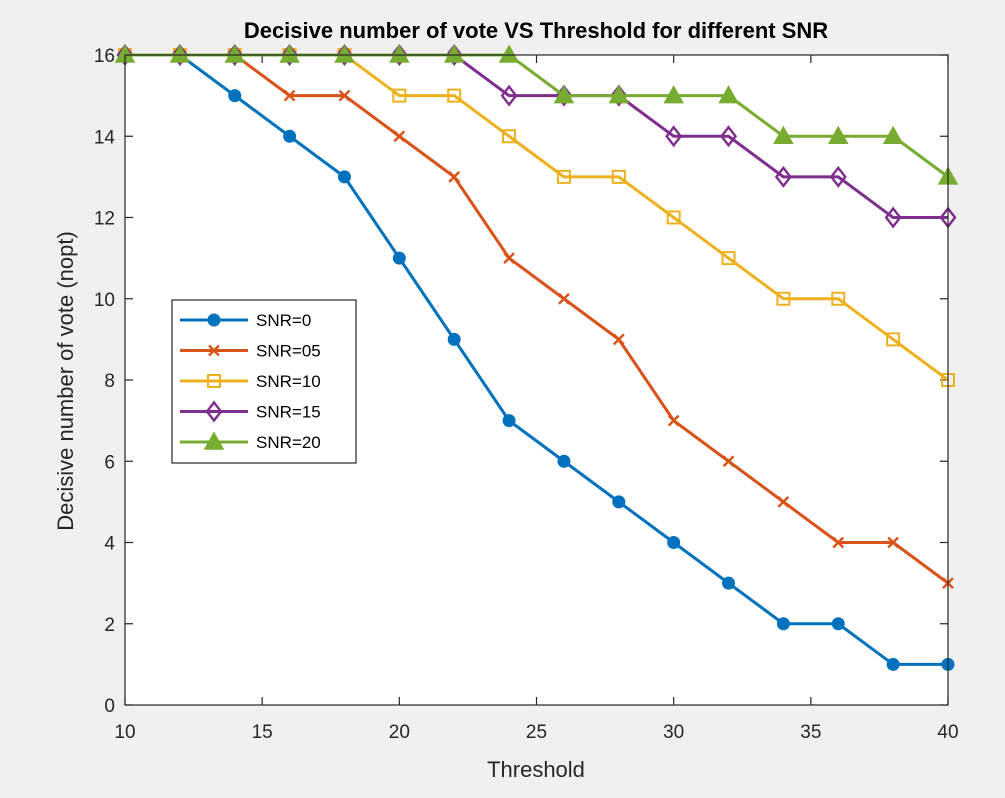  Describe the element at coordinates (947, 732) in the screenshot. I see `x-tick-label: 40` at that location.